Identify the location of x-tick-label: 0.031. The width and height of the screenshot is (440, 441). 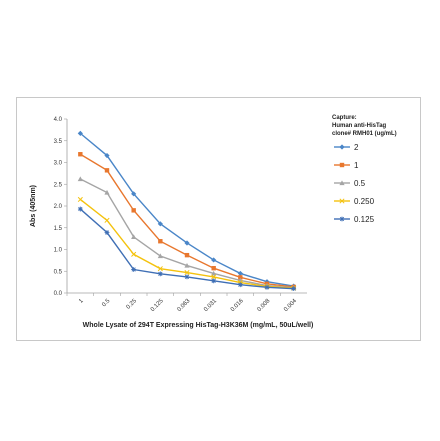
(210, 305).